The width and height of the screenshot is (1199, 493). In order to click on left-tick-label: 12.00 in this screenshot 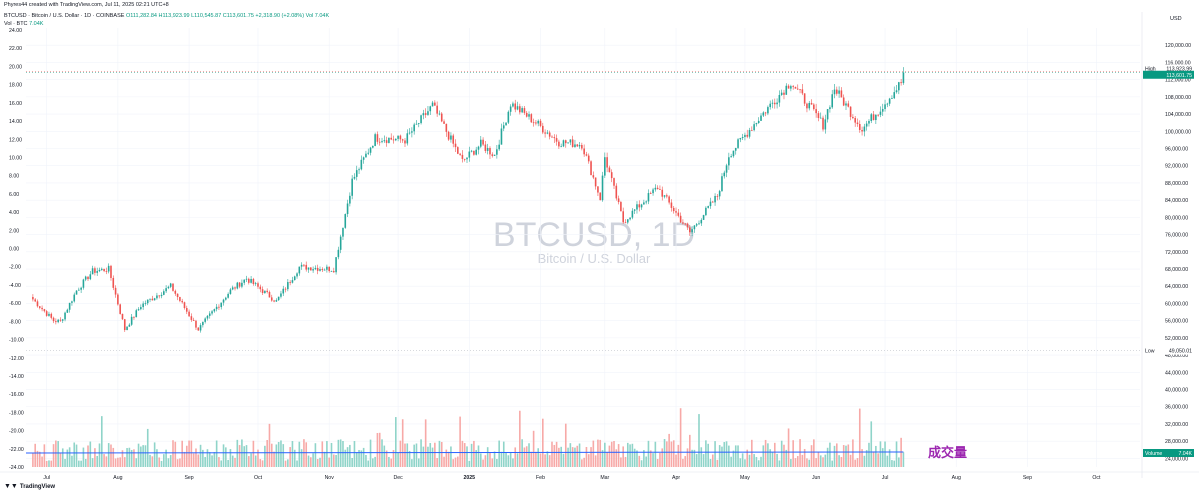, I will do `click(15, 140)`.